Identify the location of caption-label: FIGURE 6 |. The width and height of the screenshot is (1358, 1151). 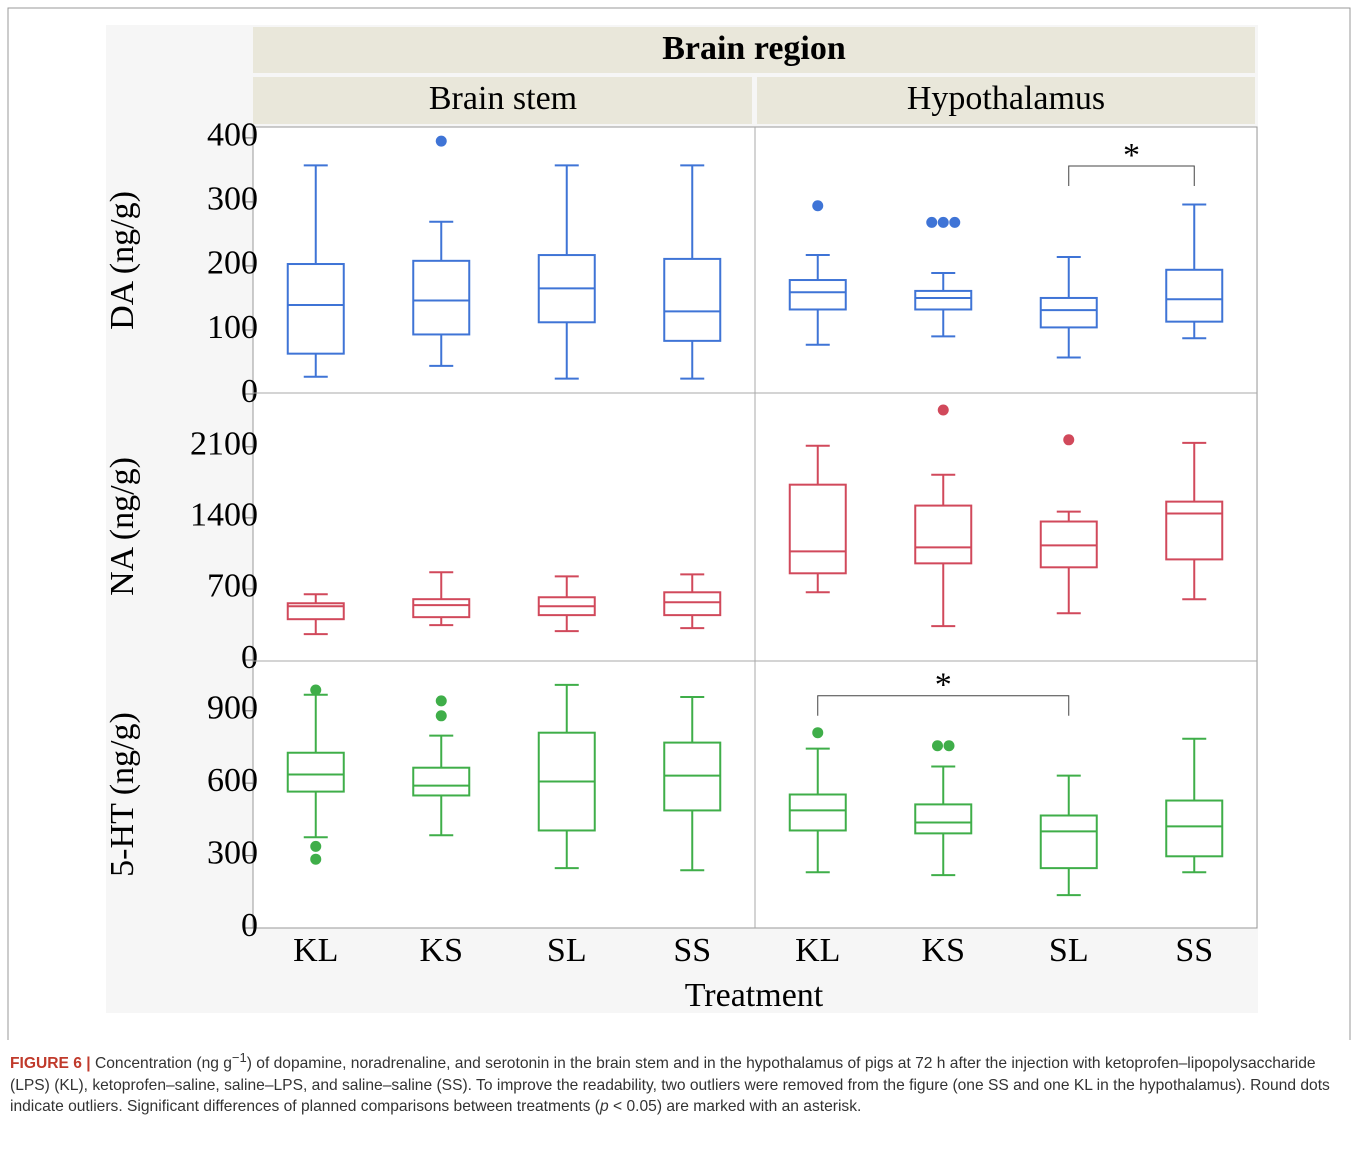
(50, 1064).